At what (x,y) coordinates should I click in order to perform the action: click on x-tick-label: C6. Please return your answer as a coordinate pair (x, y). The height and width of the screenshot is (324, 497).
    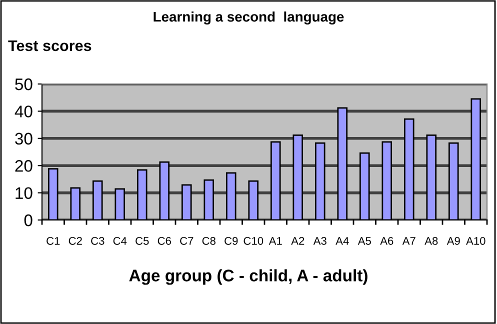
    Looking at the image, I should click on (164, 240).